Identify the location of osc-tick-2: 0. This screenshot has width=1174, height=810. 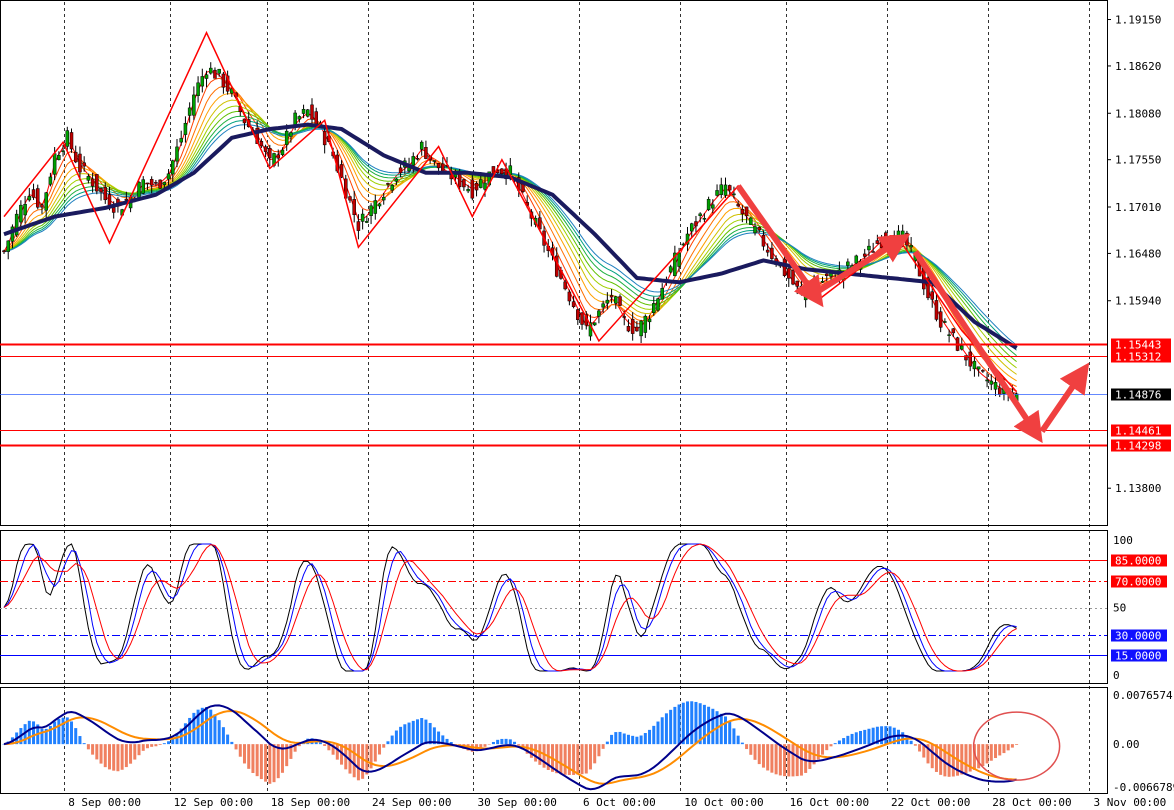
(1116, 675).